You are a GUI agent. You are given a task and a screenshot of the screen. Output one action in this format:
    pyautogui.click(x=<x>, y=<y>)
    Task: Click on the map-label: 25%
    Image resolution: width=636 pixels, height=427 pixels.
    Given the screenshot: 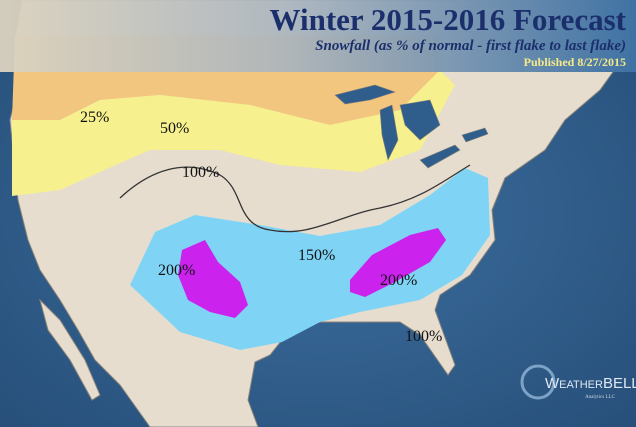 What is the action you would take?
    pyautogui.click(x=94, y=117)
    